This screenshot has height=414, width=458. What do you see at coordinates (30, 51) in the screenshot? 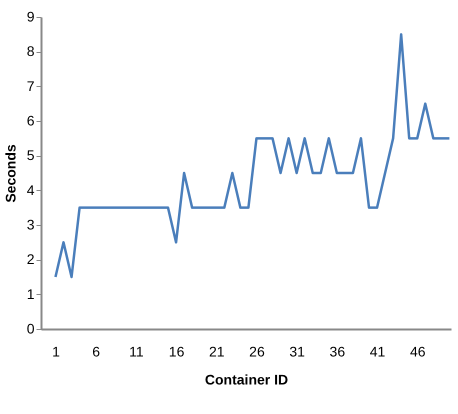
I see `y-tick-label: 8` at bounding box center [30, 51].